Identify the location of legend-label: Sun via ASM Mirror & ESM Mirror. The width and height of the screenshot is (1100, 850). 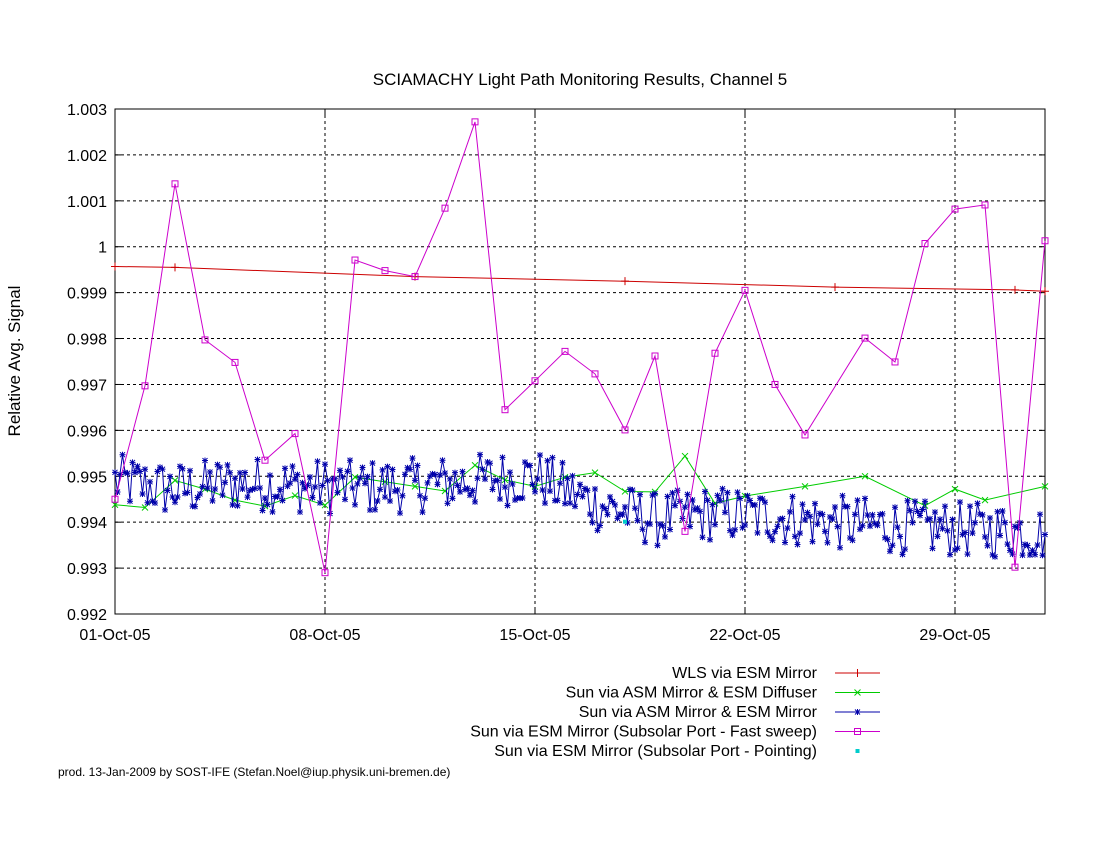
(698, 712).